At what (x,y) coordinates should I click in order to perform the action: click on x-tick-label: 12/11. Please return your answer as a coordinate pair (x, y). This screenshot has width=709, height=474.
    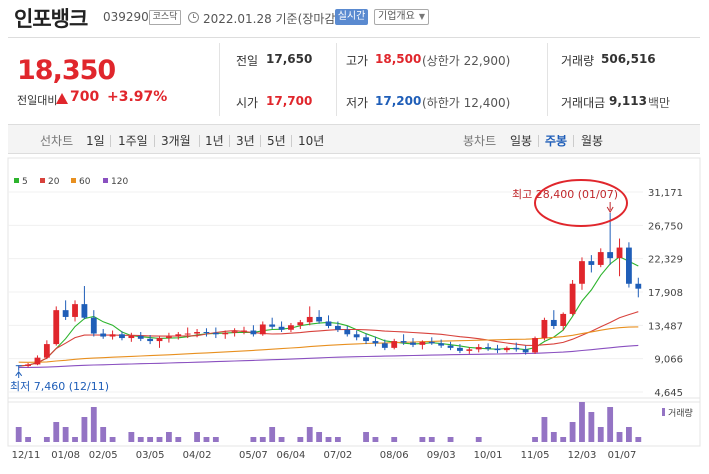
    Looking at the image, I should click on (26, 455).